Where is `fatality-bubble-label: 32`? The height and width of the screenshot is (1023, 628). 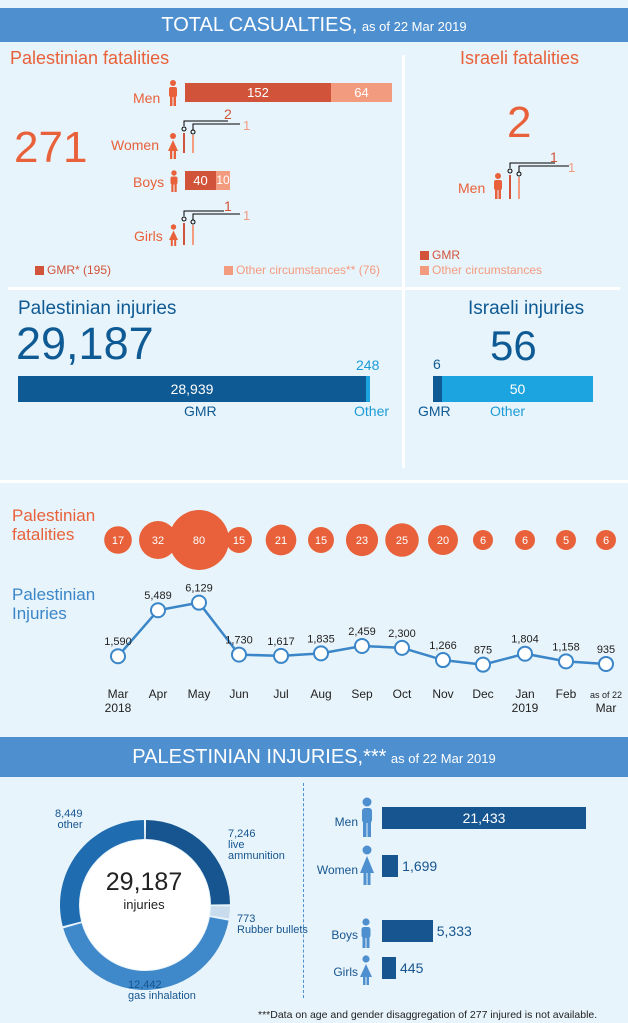 fatality-bubble-label: 32 is located at coordinates (158, 541).